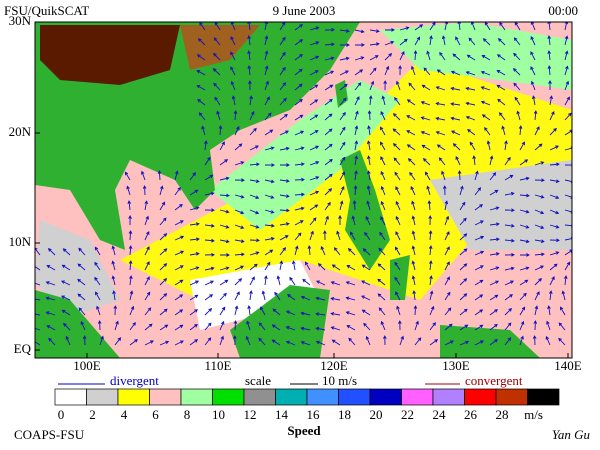 This screenshot has height=450, width=600. I want to click on lat-label: 20N, so click(20, 131).